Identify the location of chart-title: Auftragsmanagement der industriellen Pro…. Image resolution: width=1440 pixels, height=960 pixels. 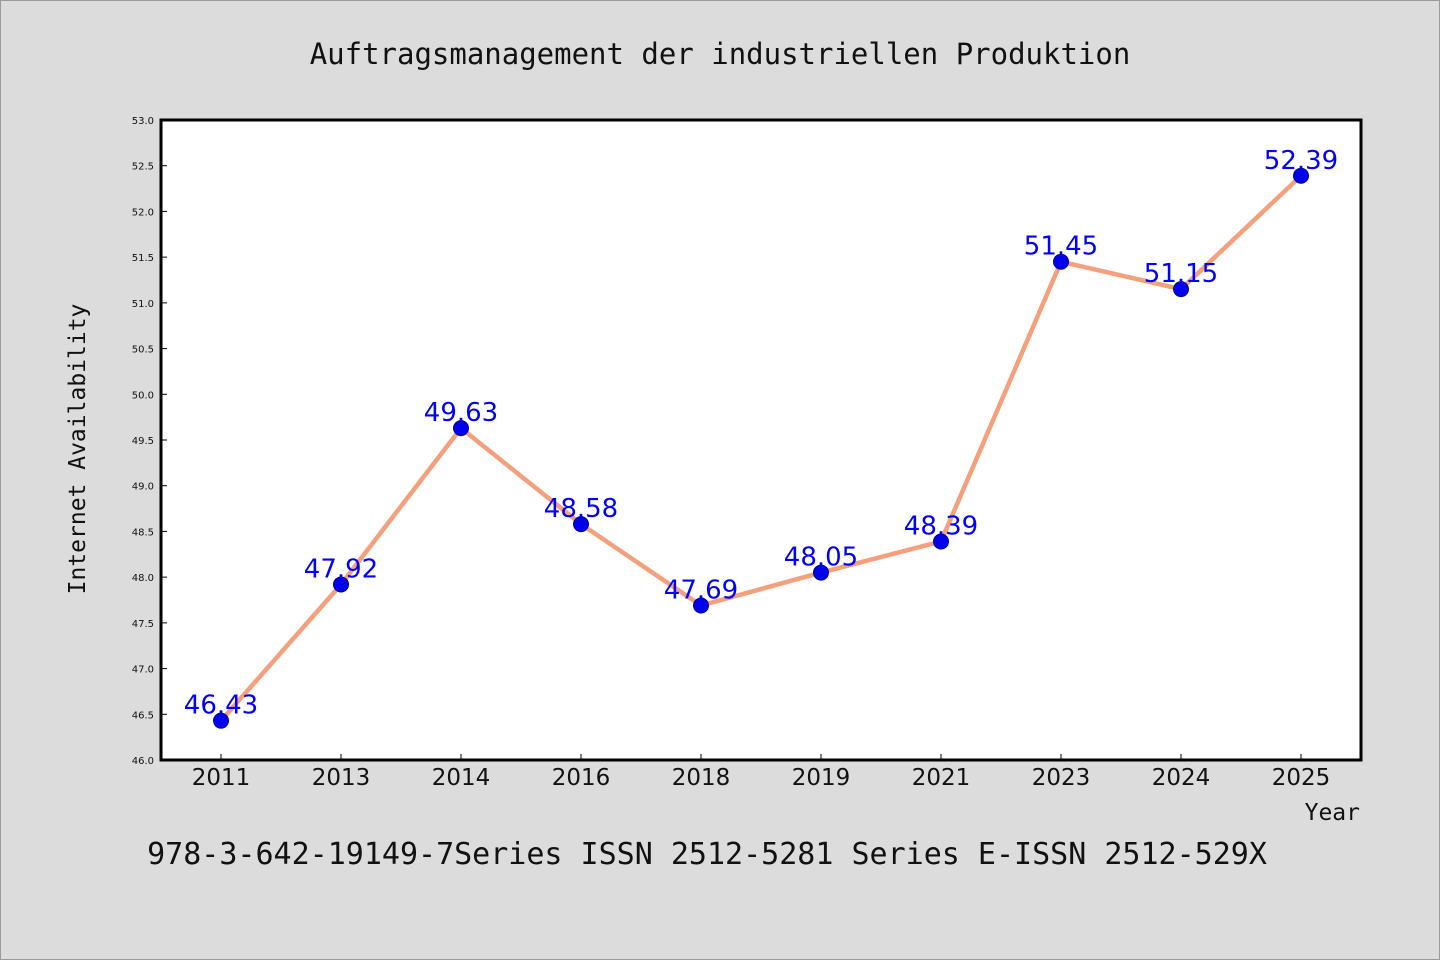
(720, 54).